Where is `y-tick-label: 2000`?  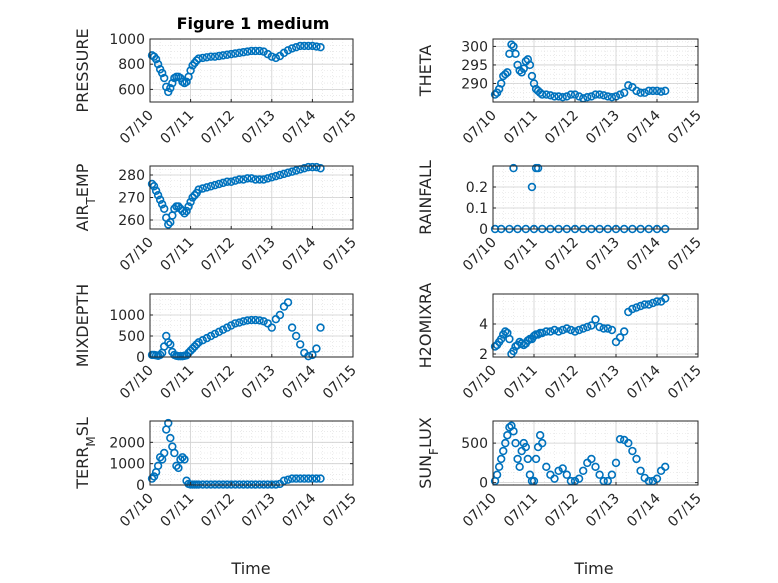
y-tick-label: 2000 is located at coordinates (127, 443).